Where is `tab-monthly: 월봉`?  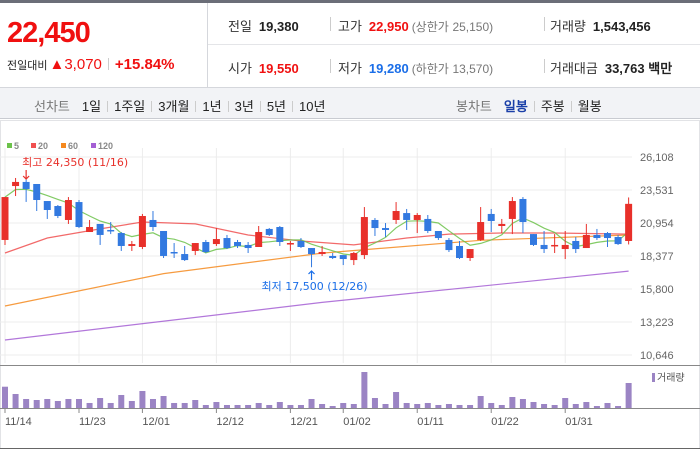
tab-monthly: 월봉 is located at coordinates (589, 106).